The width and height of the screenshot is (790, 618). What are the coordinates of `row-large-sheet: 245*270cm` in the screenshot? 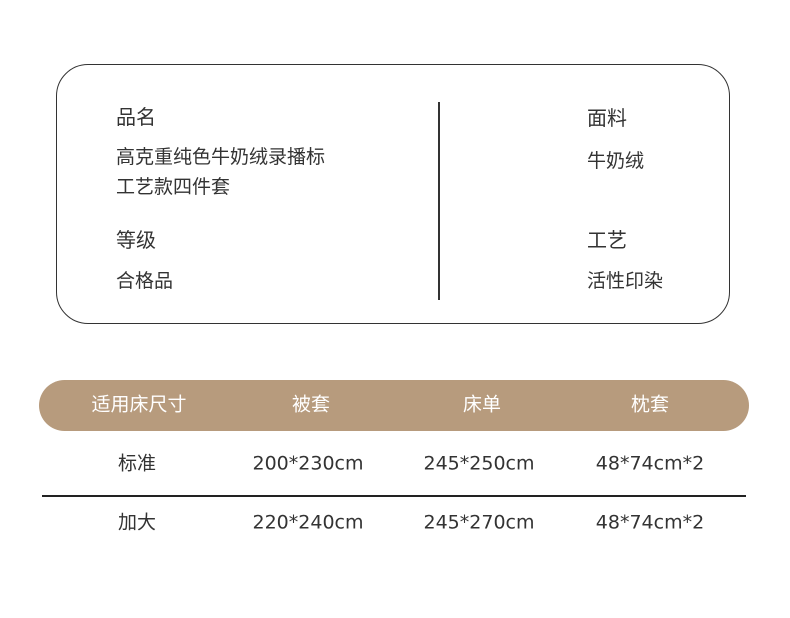 It's located at (479, 522).